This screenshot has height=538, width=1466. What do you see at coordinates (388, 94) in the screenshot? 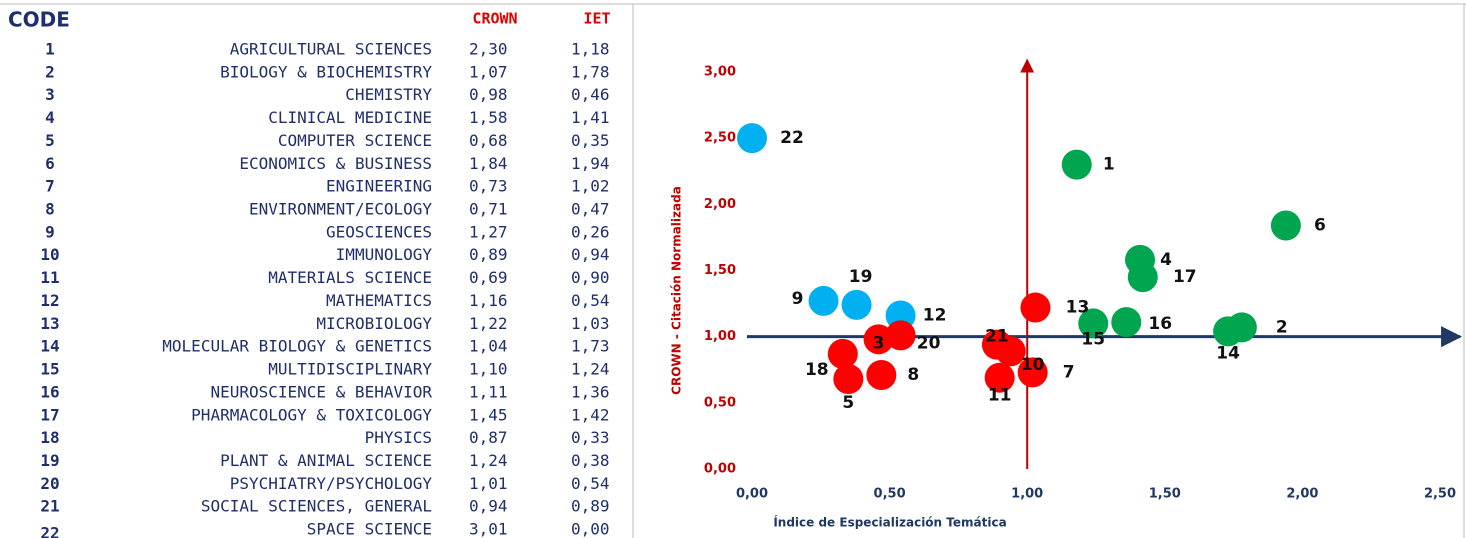
I see `row-name: CHEMISTRY` at bounding box center [388, 94].